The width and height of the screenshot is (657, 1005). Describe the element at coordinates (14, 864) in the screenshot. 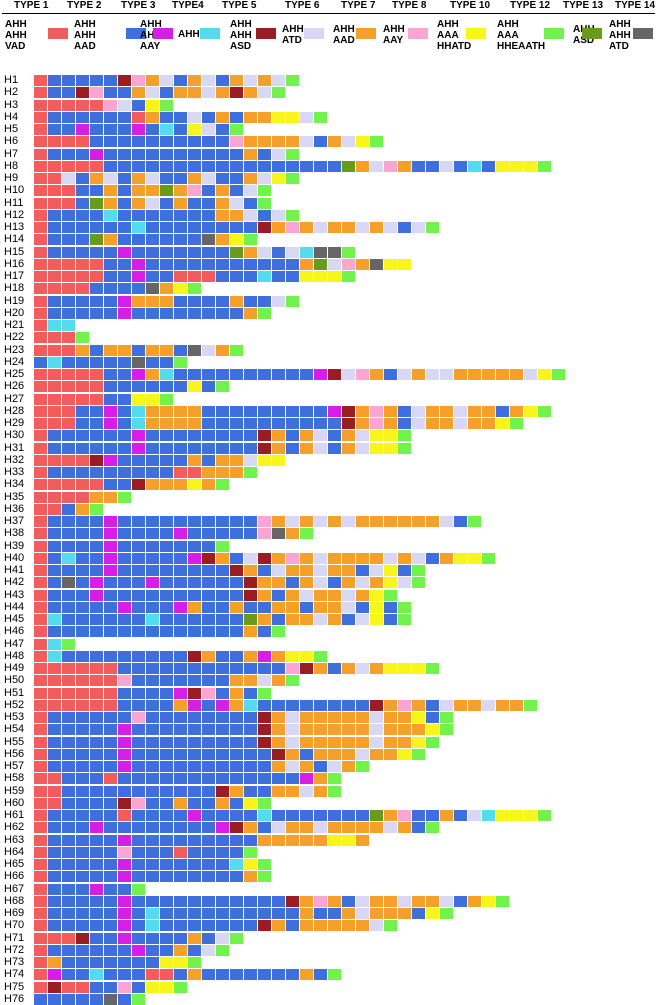

I see `row-label: H65` at that location.